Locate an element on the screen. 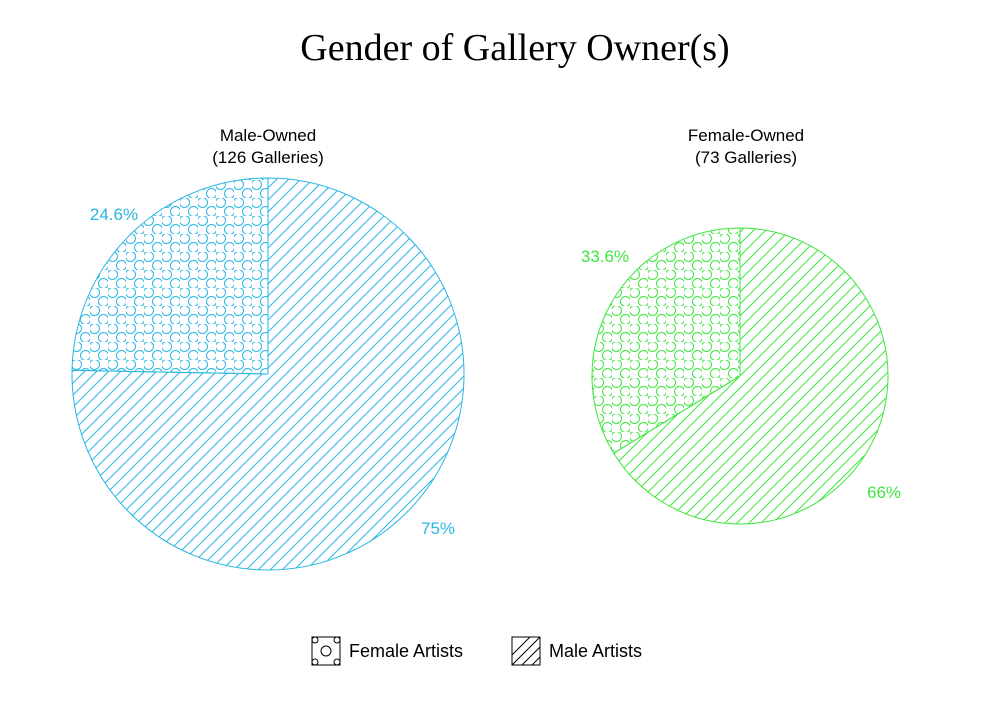 Image resolution: width=1000 pixels, height=703 pixels. slice-percent-label: 75% is located at coordinates (438, 528).